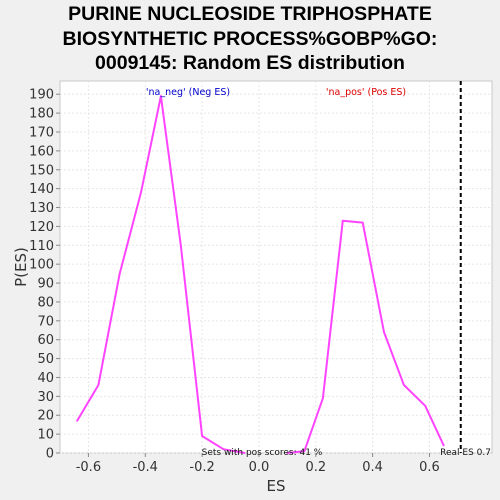 Image resolution: width=500 pixels, height=500 pixels. I want to click on chart-title-line-3: 0009145: Random ES distribution, so click(250, 63).